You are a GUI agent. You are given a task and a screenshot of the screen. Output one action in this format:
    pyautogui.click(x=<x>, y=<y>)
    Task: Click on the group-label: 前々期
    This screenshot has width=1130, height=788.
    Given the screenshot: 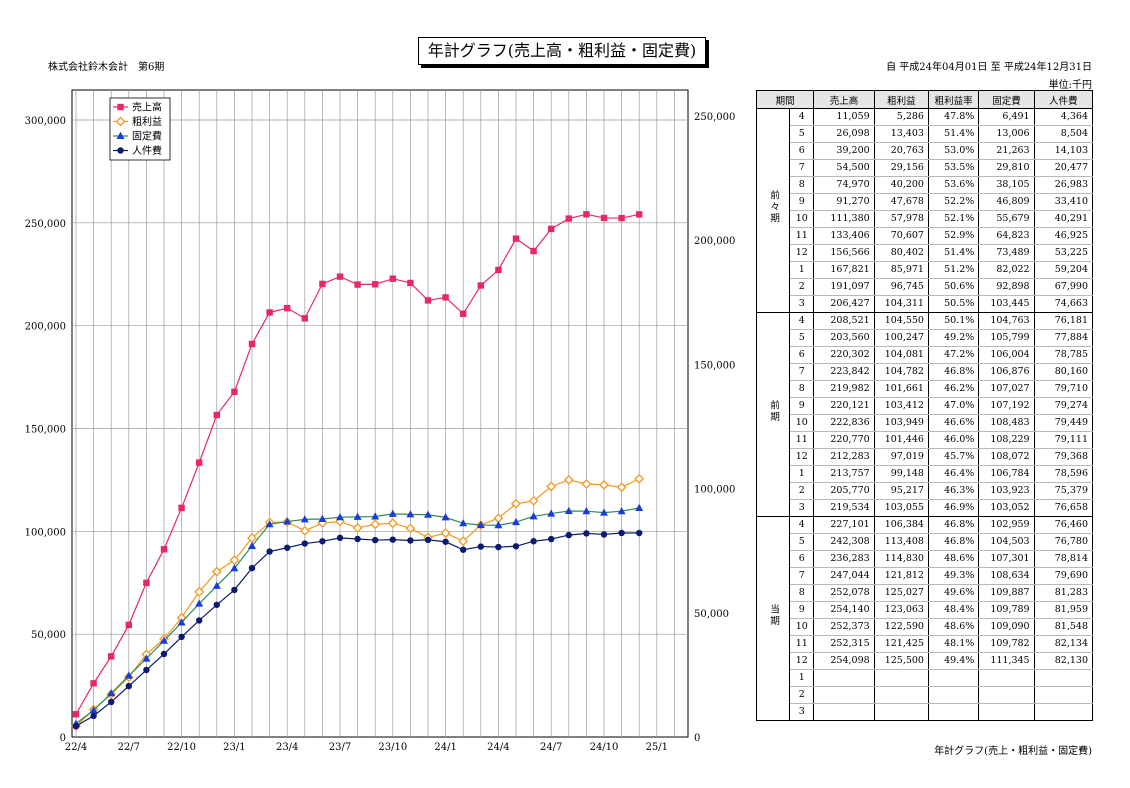 What is the action you would take?
    pyautogui.click(x=773, y=210)
    